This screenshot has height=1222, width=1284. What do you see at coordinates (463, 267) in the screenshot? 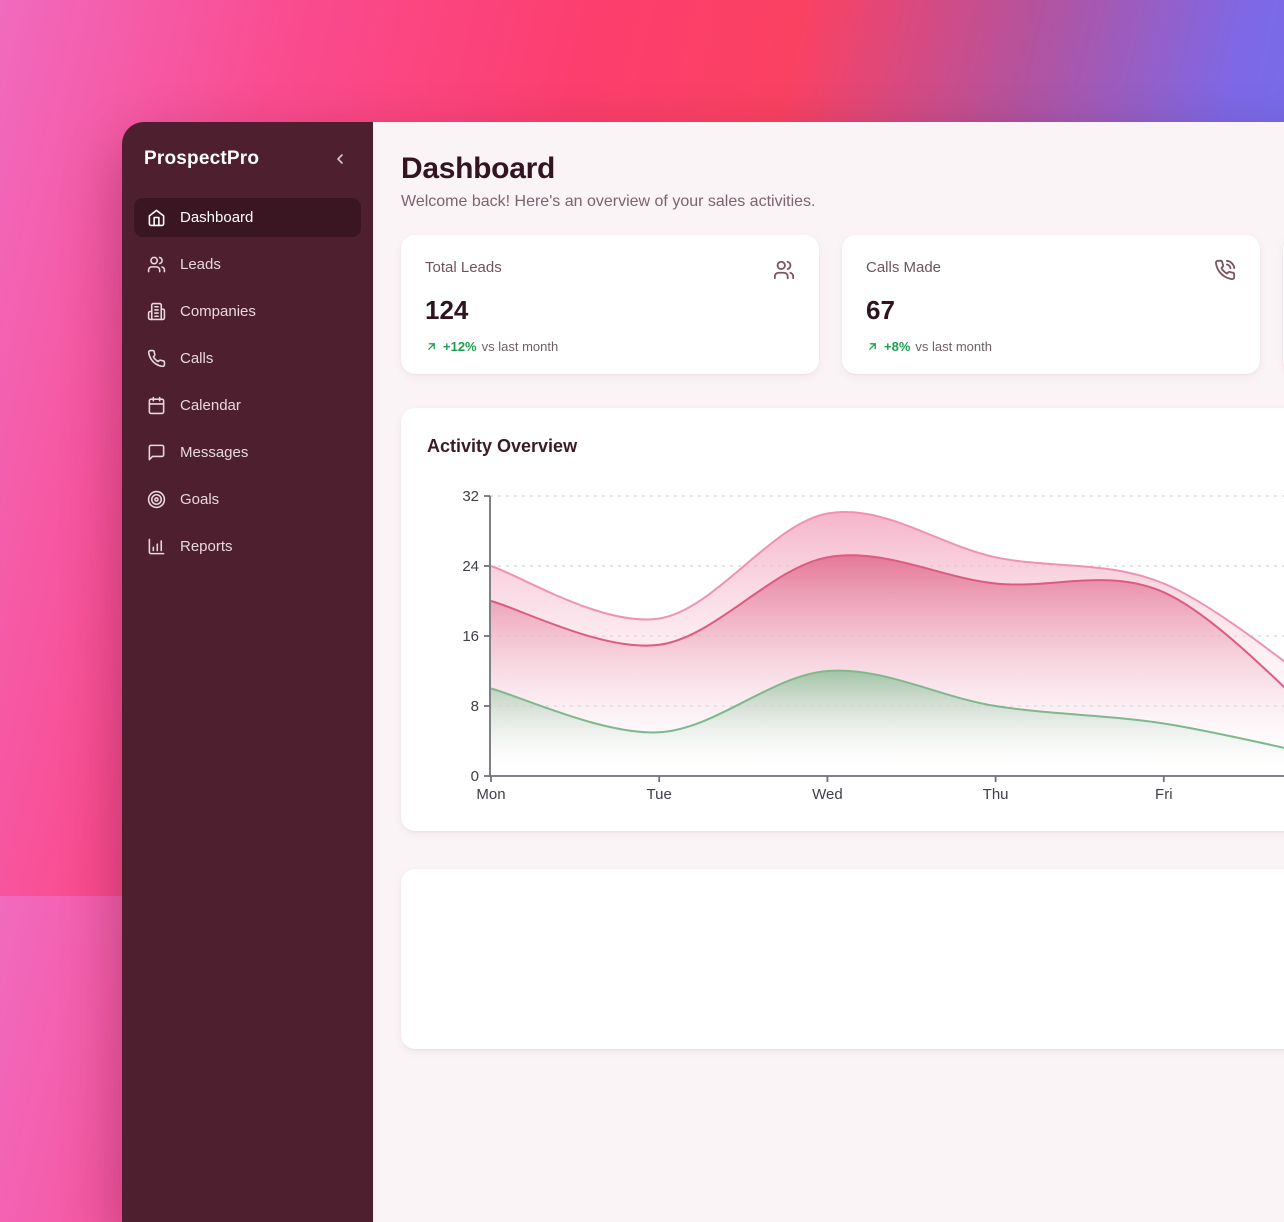
I see `stat-label: Total Leads` at bounding box center [463, 267].